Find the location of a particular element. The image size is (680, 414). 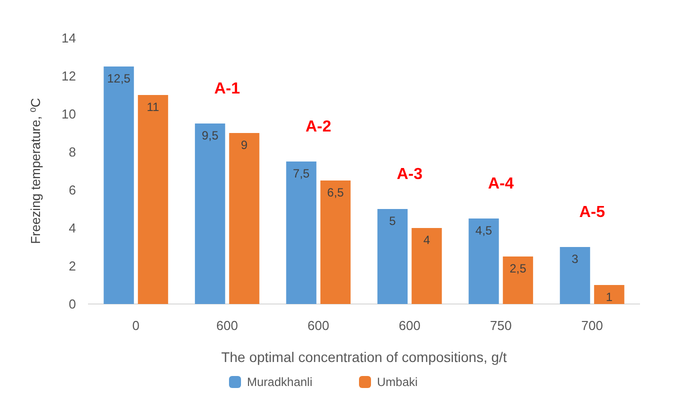

x-tick-label: 750 is located at coordinates (501, 325).